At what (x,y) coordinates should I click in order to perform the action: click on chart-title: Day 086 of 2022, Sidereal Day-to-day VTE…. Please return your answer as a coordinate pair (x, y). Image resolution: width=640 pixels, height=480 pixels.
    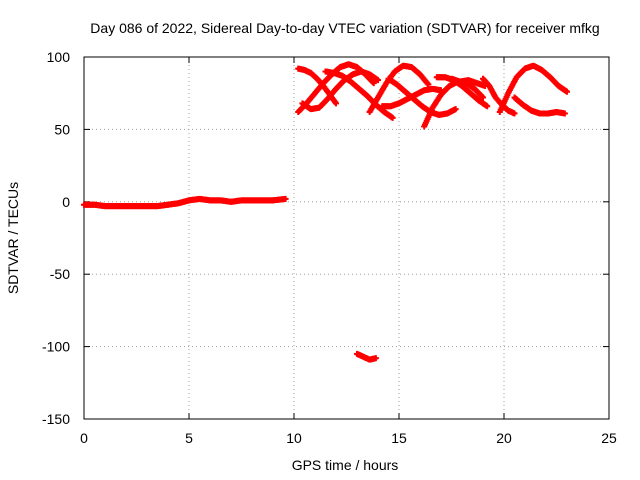
    Looking at the image, I should click on (344, 28).